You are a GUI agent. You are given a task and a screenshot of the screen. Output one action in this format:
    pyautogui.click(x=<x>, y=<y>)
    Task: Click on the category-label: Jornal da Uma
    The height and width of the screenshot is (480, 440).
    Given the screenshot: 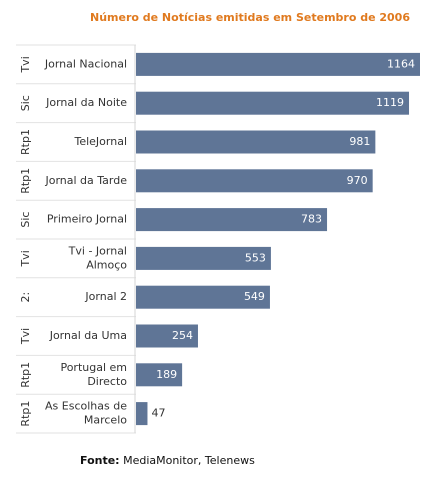 What is the action you would take?
    pyautogui.click(x=88, y=335)
    